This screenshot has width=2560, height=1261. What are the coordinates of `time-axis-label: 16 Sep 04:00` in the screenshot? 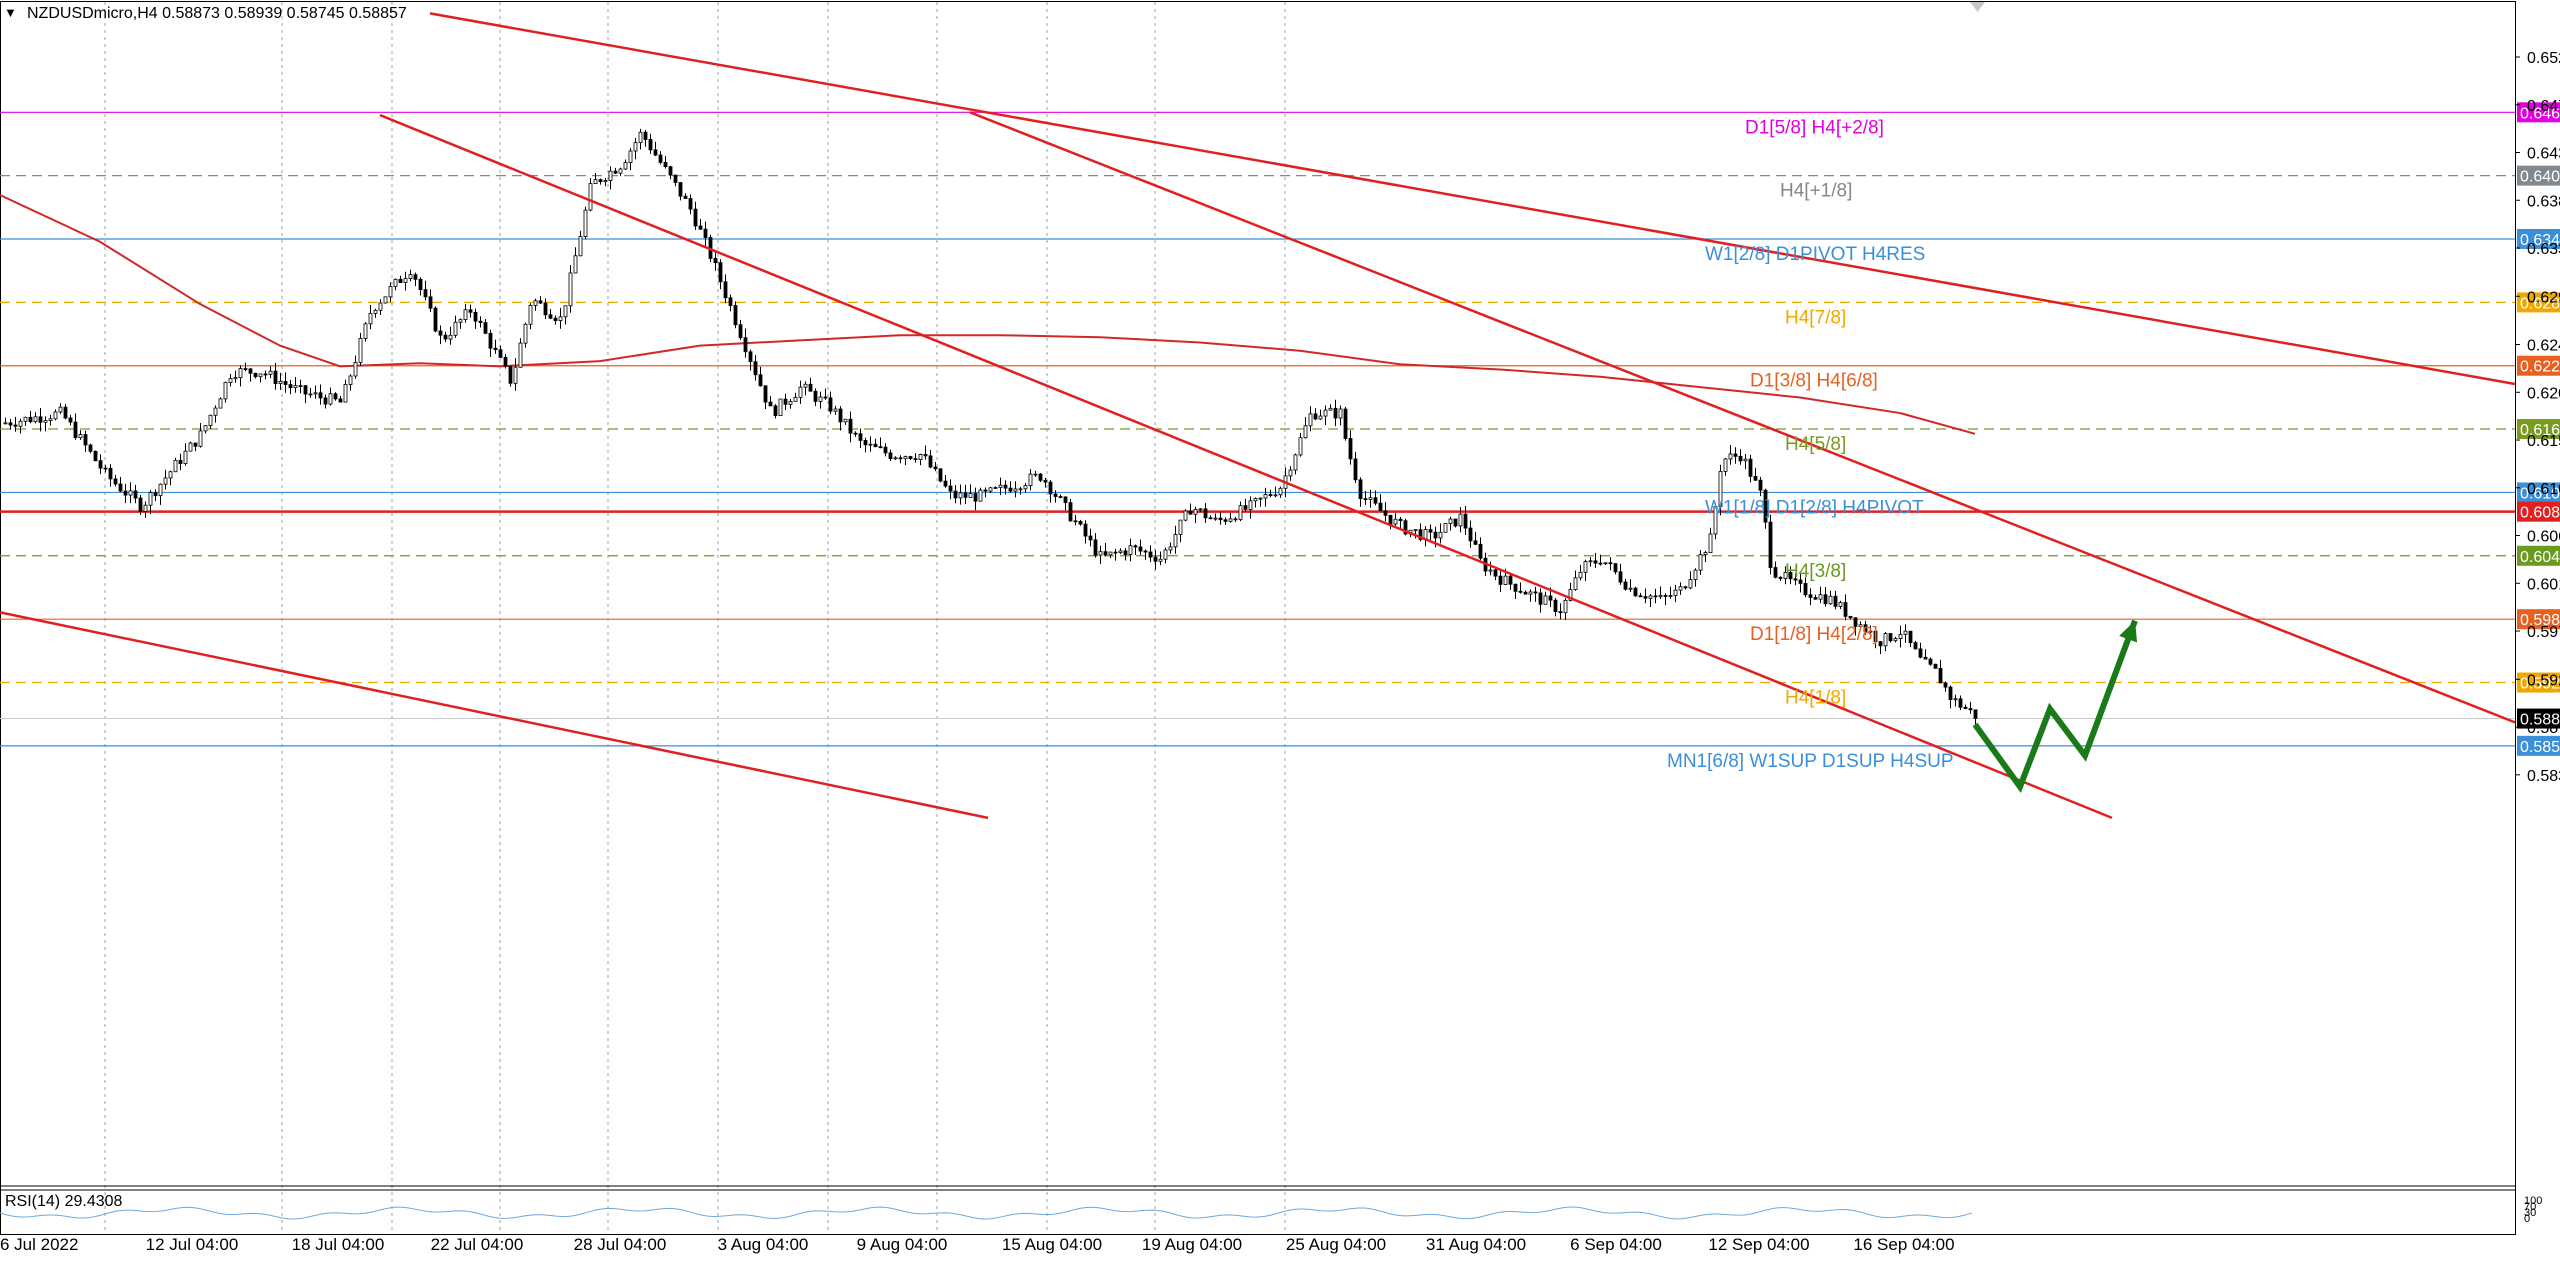 It's located at (1903, 1244).